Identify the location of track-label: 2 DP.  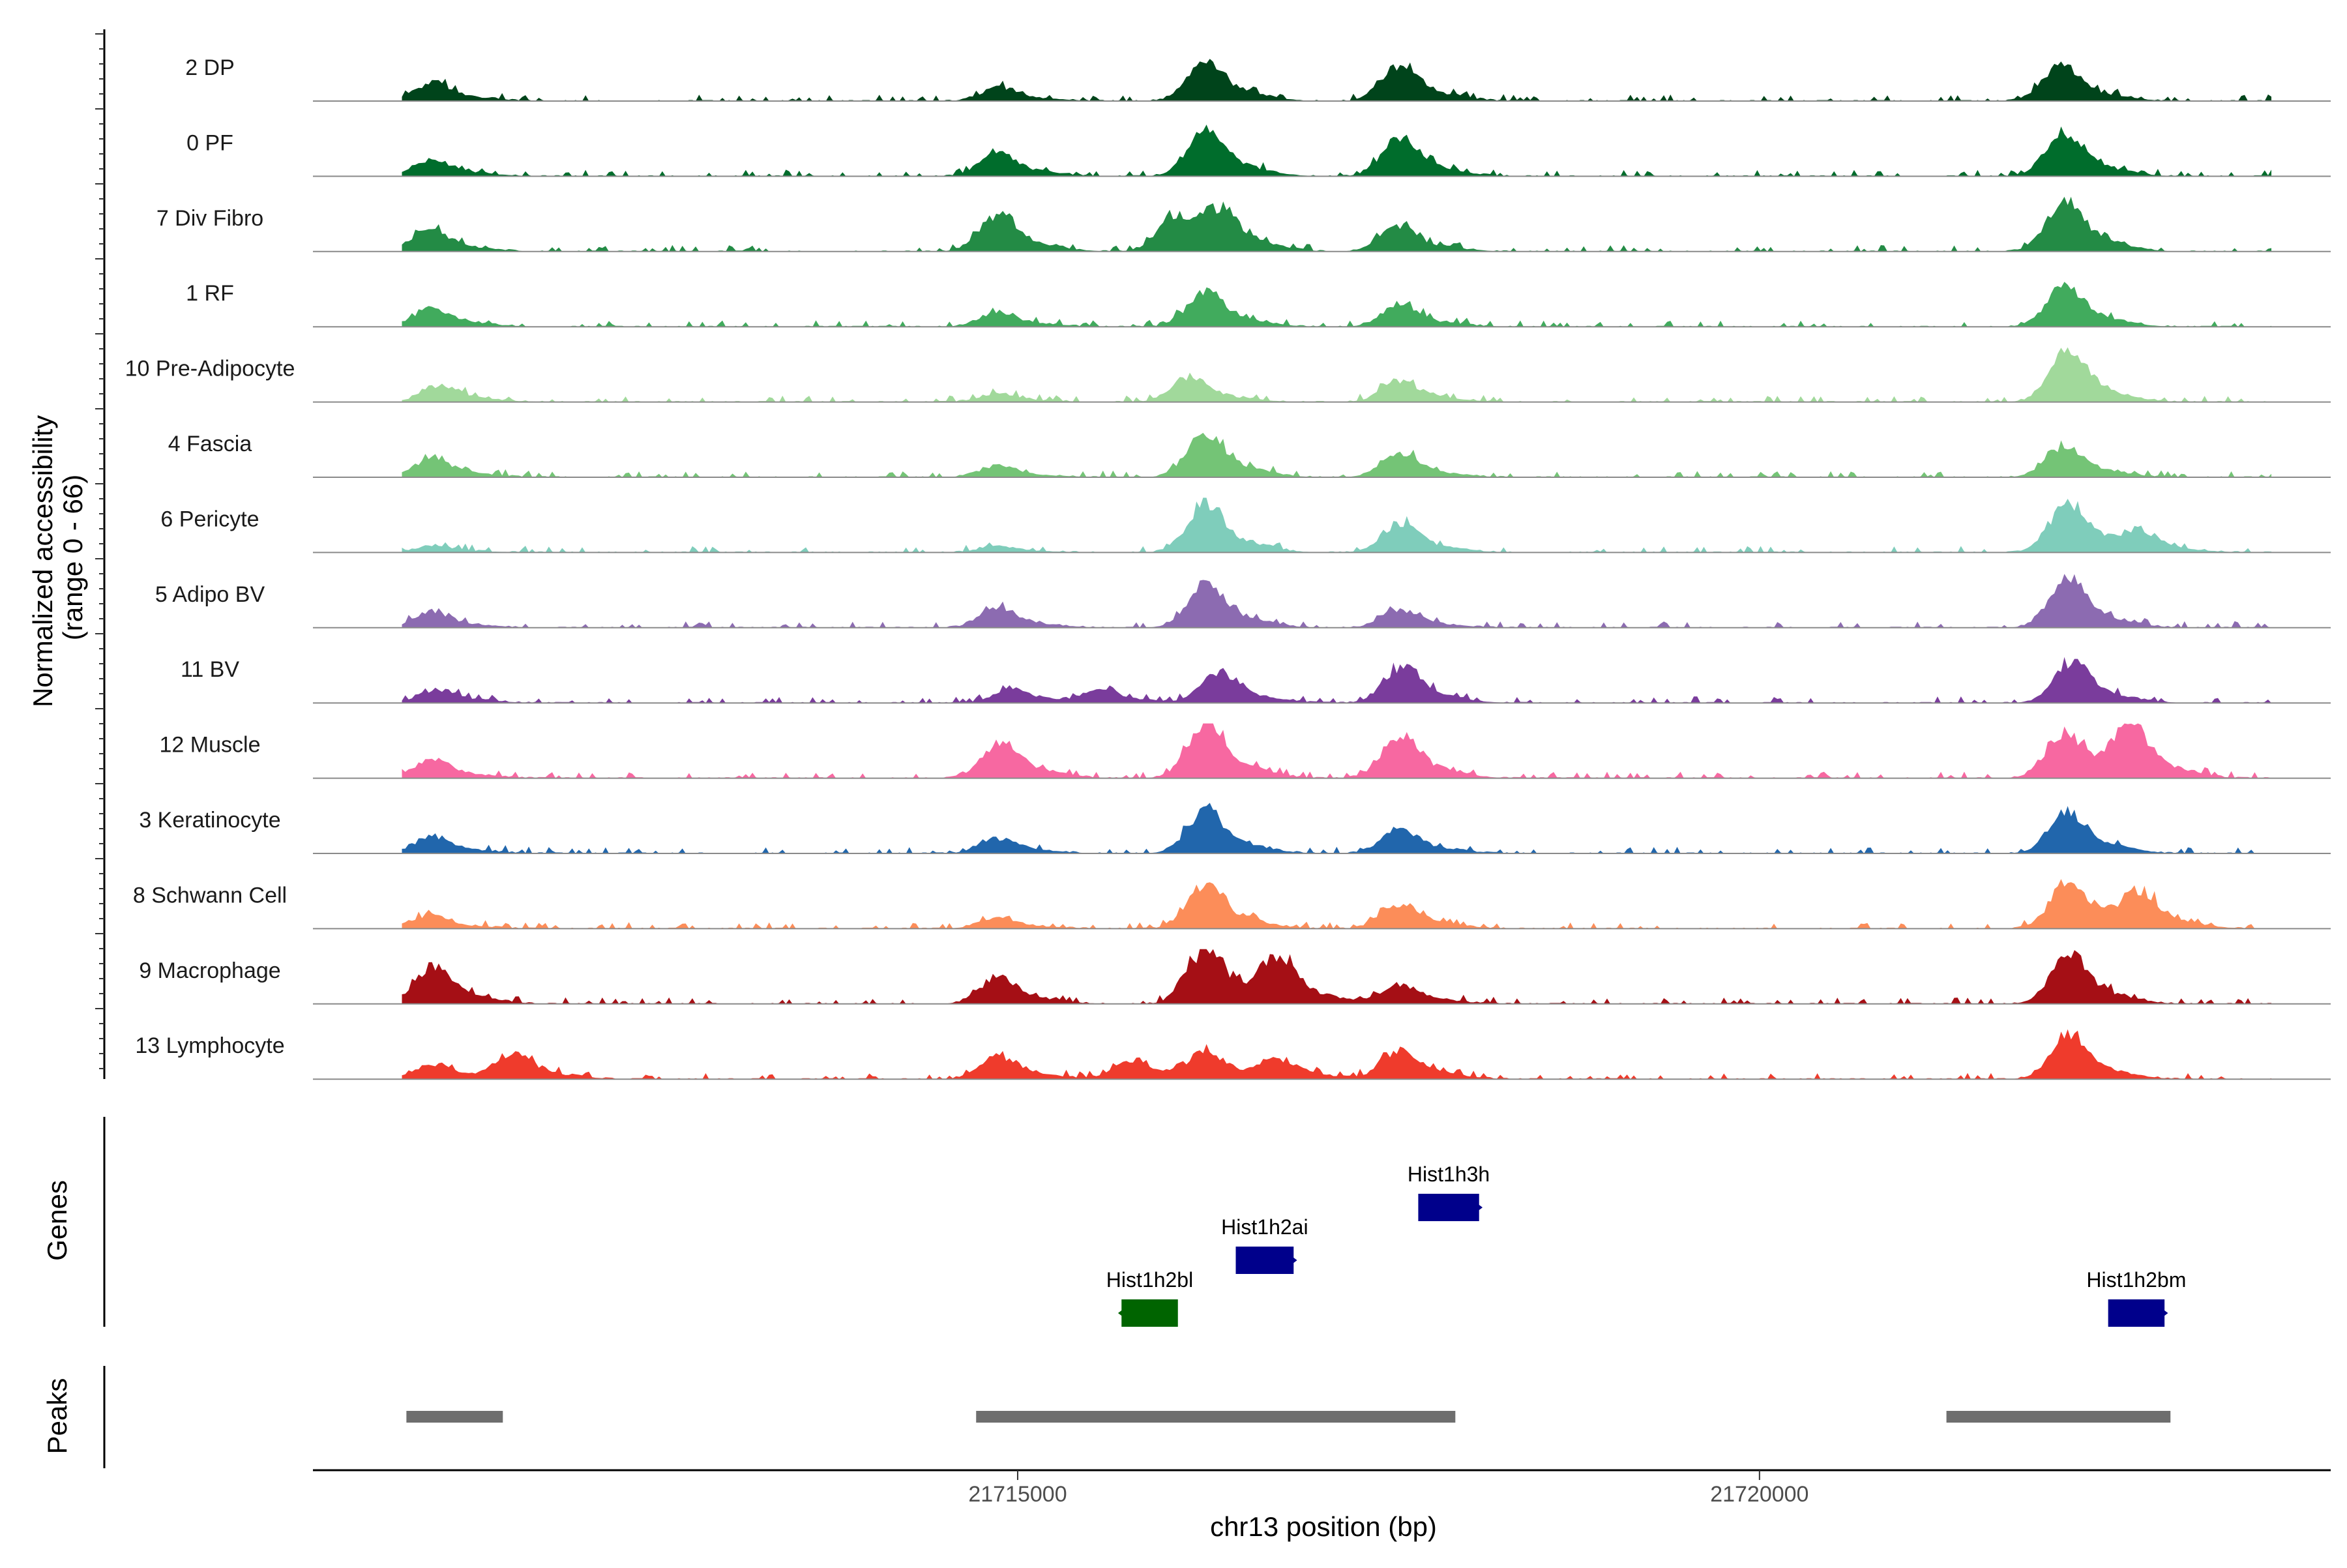
(210, 67).